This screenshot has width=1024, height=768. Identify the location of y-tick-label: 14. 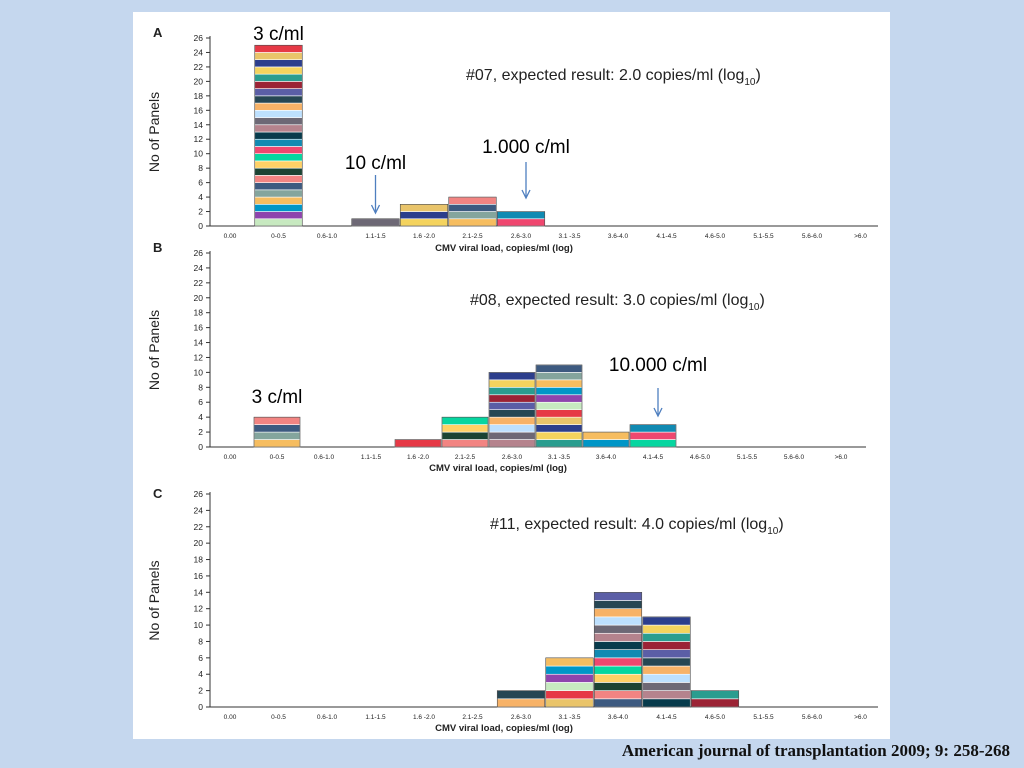
(199, 343).